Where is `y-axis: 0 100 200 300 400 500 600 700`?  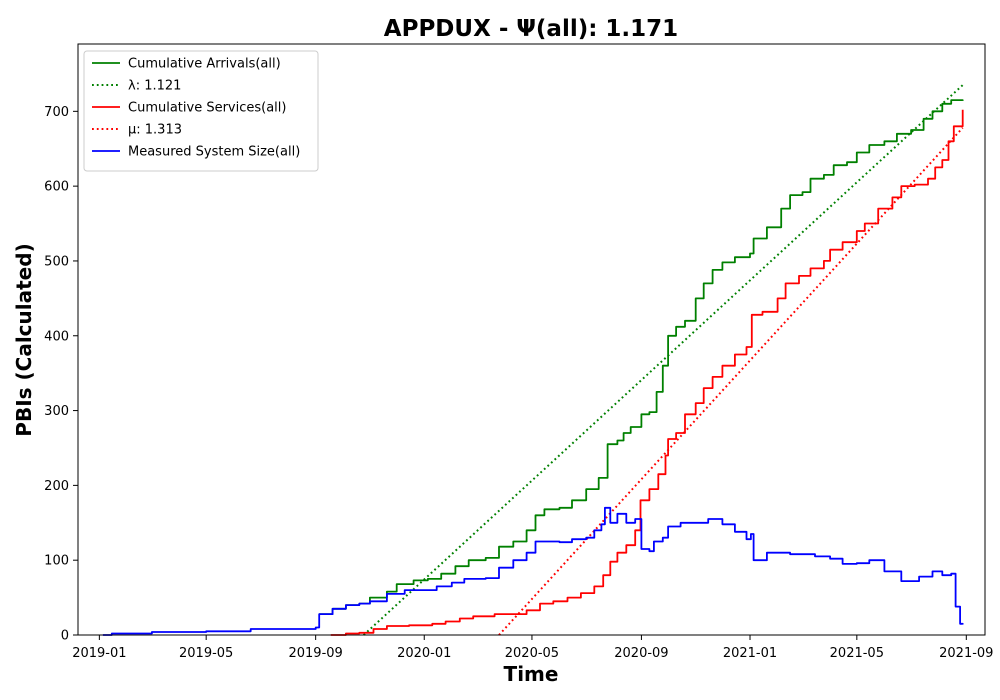
y-axis: 0 100 200 300 400 500 600 700 is located at coordinates (61, 374).